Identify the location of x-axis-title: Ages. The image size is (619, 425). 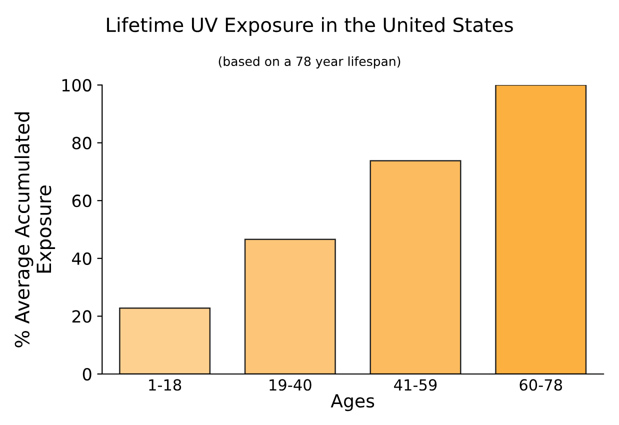
(352, 403).